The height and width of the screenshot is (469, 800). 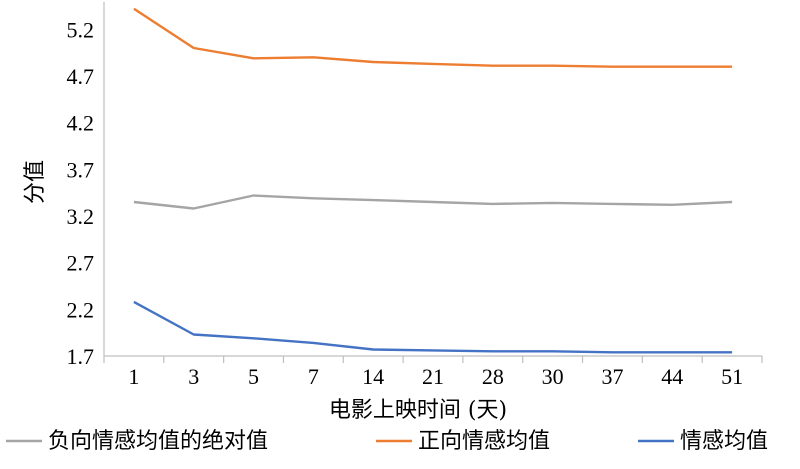 I want to click on x-tick-label: 21, so click(x=433, y=376).